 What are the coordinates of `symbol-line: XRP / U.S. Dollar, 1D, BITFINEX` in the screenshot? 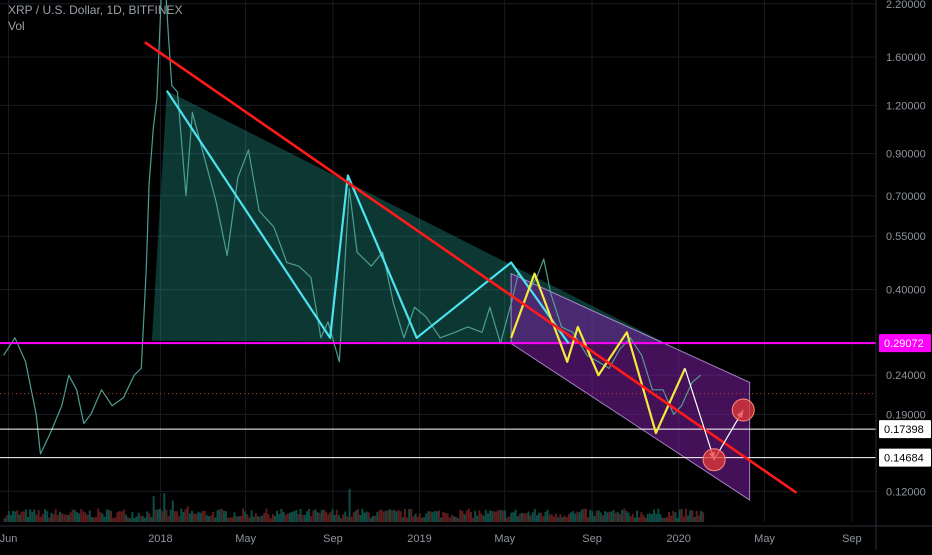 It's located at (95, 10).